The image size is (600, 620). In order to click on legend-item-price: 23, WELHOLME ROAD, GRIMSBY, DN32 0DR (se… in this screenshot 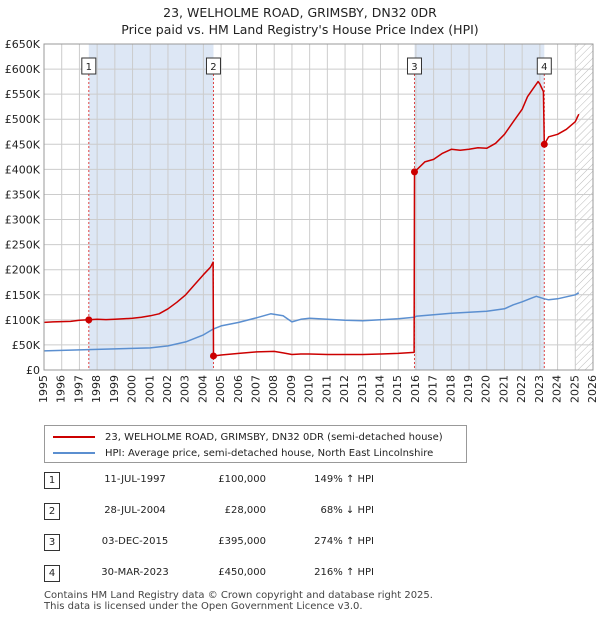, I will do `click(248, 437)`.